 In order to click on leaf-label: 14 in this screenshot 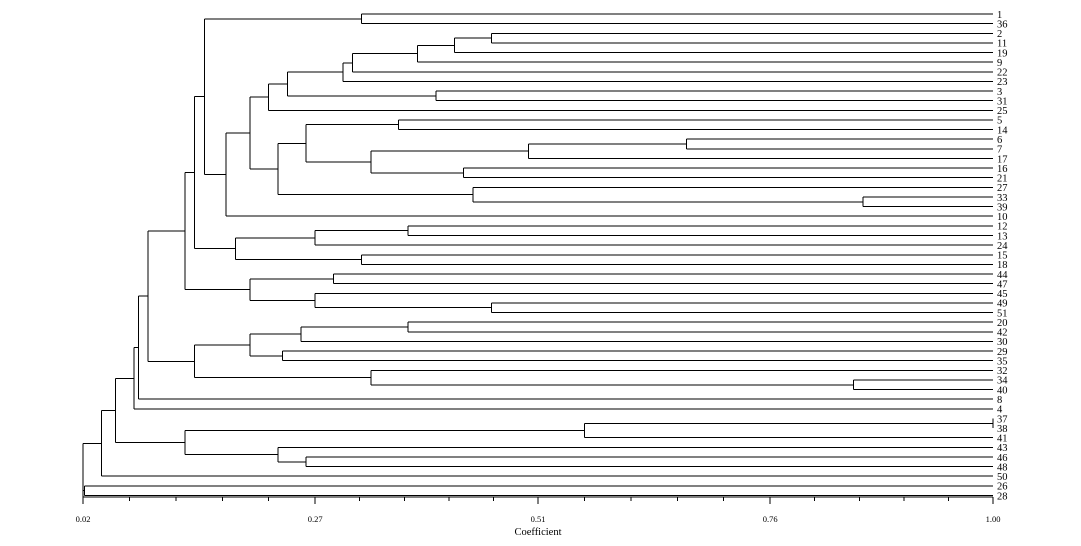, I will do `click(1002, 130)`.